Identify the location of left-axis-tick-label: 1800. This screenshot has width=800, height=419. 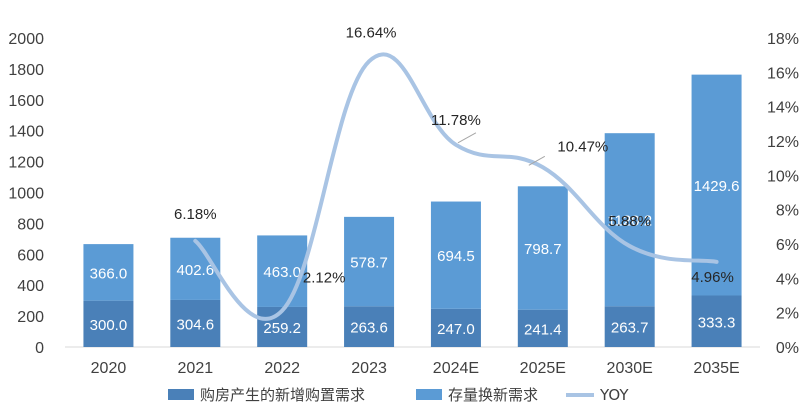
(26, 70).